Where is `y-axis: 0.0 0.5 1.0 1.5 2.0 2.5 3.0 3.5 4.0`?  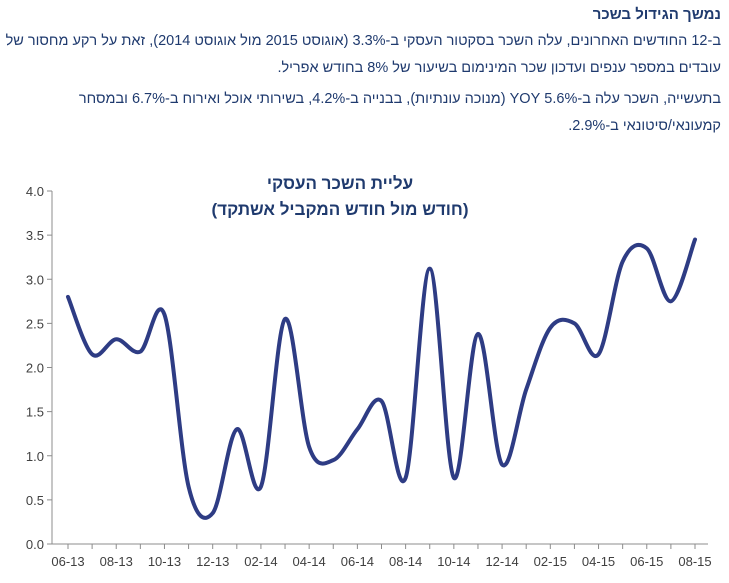
y-axis: 0.0 0.5 1.0 1.5 2.0 2.5 3.0 3.5 4.0 is located at coordinates (39, 368).